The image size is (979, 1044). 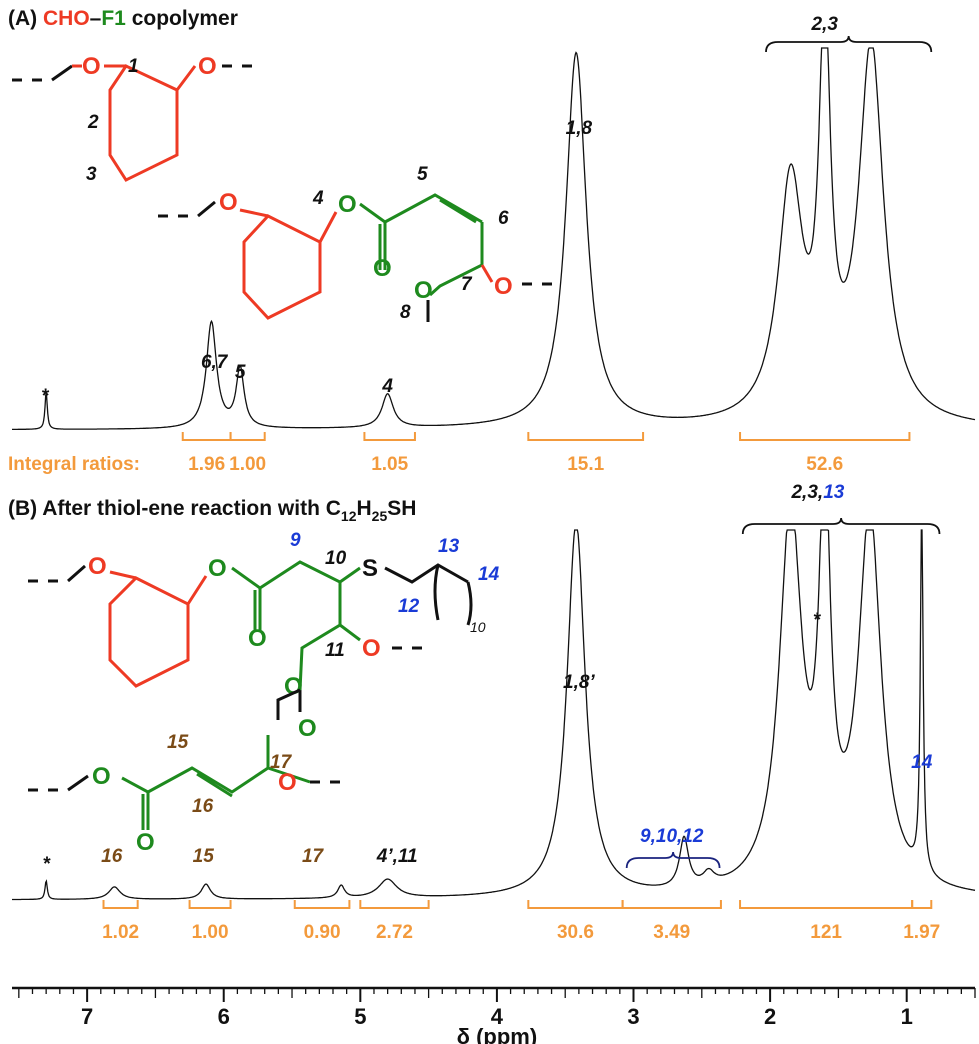 What do you see at coordinates (826, 932) in the screenshot?
I see `integral-value: 121` at bounding box center [826, 932].